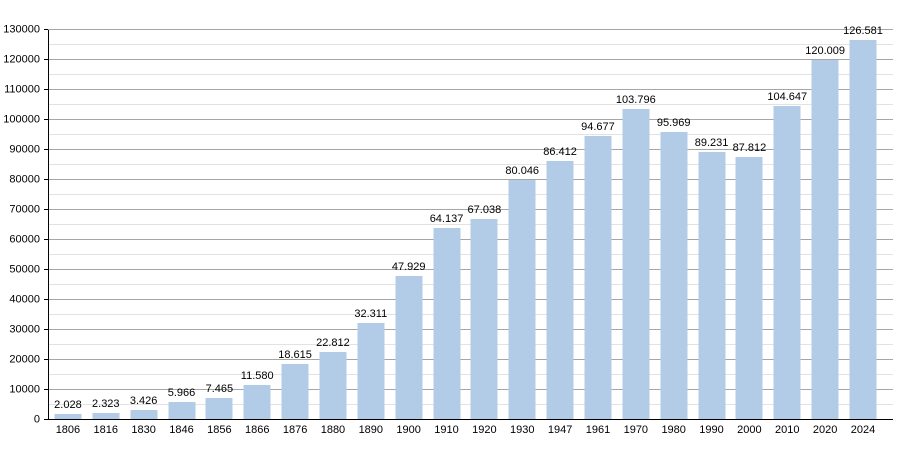  Describe the element at coordinates (22, 89) in the screenshot. I see `y-axis-tick-label: 110000` at that location.